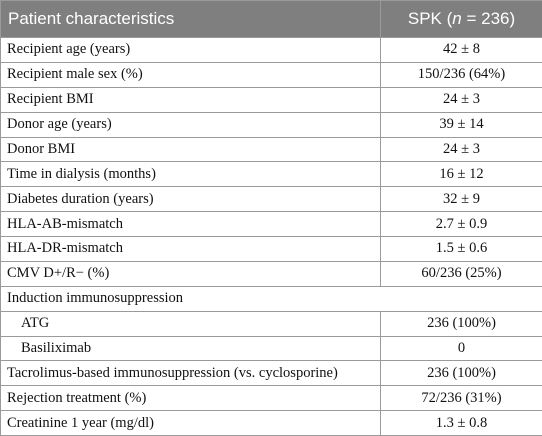  I want to click on table-row: Diabetes duration (years) 32 ± 9, so click(271, 199).